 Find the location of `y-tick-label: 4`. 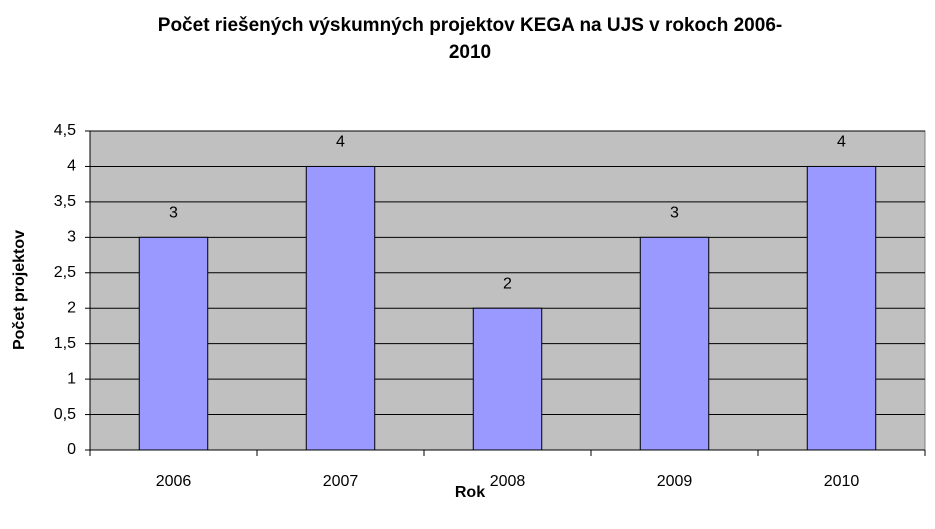

y-tick-label: 4 is located at coordinates (71, 166).